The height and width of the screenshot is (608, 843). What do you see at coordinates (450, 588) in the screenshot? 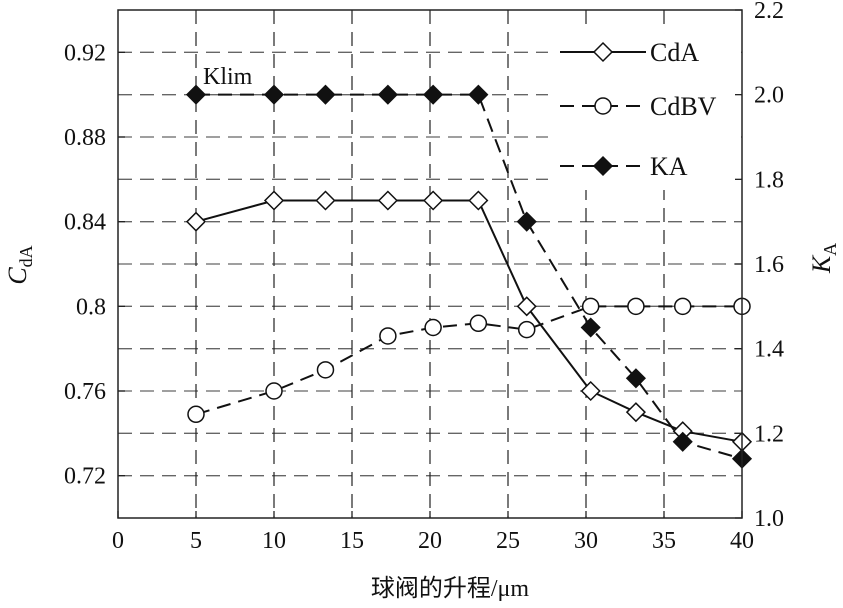
I see `x-axis-label: 球阀的升程/μm` at bounding box center [450, 588].